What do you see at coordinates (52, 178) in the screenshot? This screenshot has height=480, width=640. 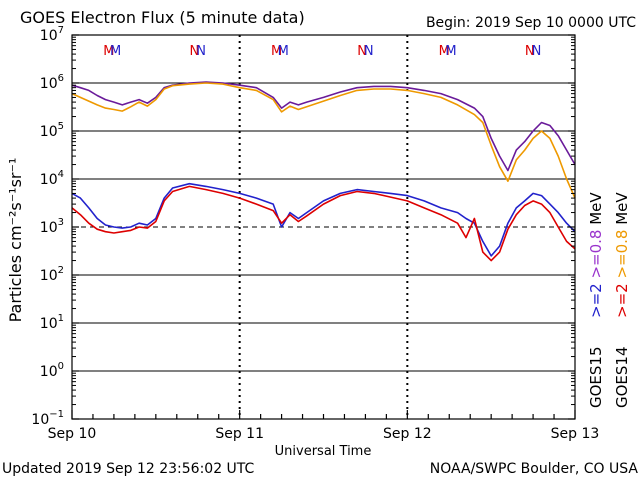 I see `y-tick-label: 10⁴` at bounding box center [52, 178].